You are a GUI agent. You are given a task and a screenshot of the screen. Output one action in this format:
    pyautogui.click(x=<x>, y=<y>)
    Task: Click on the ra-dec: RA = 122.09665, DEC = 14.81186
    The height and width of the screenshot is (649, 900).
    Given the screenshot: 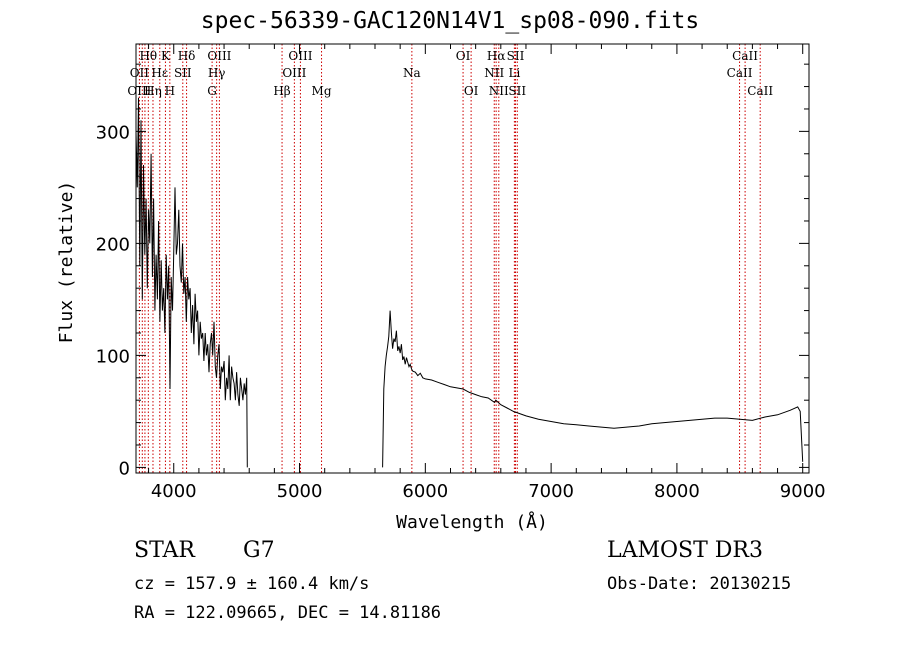 What is the action you would take?
    pyautogui.click(x=288, y=613)
    